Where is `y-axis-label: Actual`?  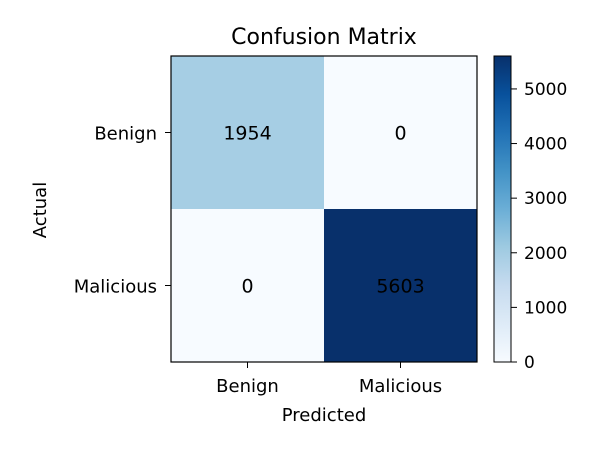 y-axis-label: Actual is located at coordinates (40, 210).